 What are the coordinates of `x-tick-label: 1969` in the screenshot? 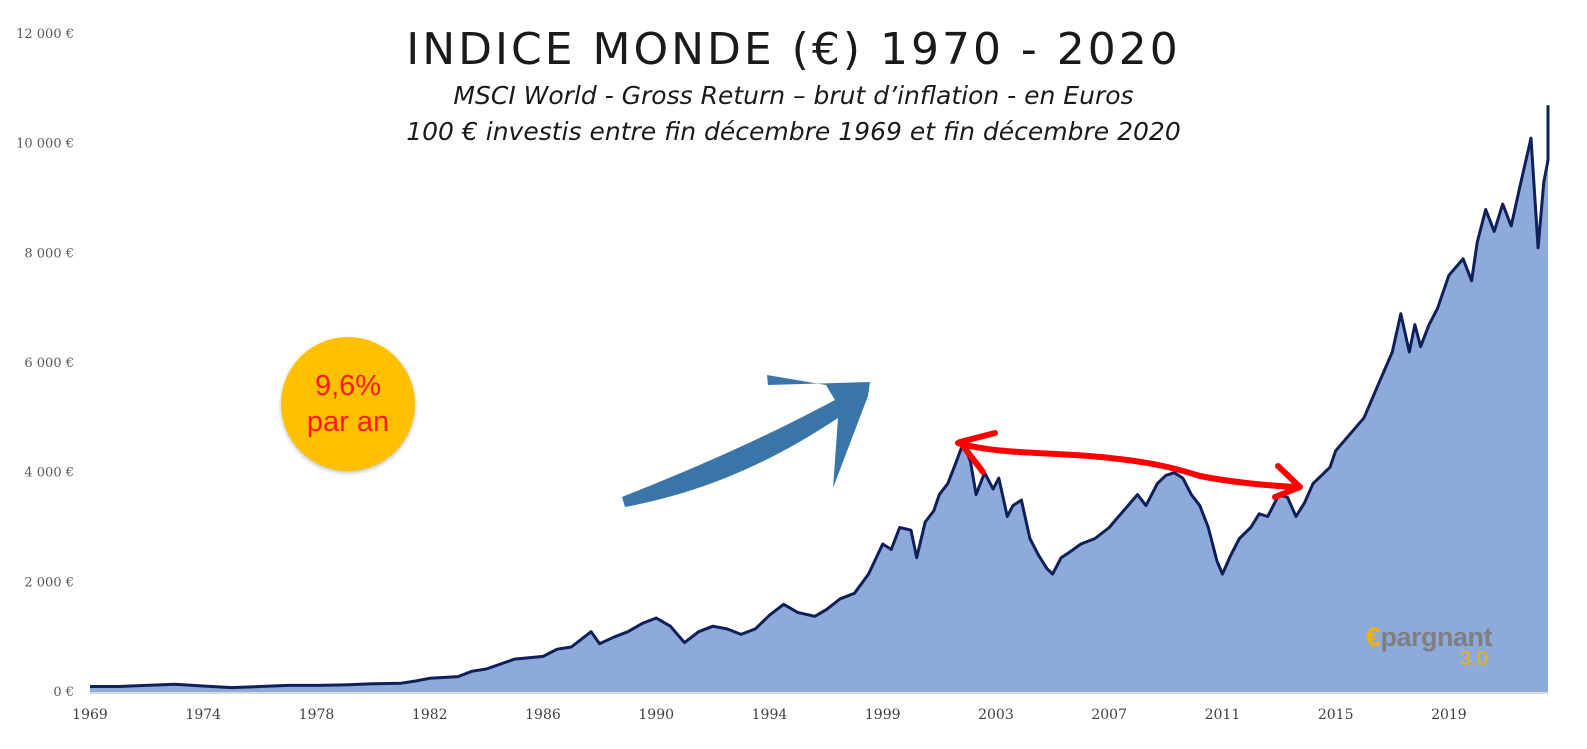 It's located at (90, 715).